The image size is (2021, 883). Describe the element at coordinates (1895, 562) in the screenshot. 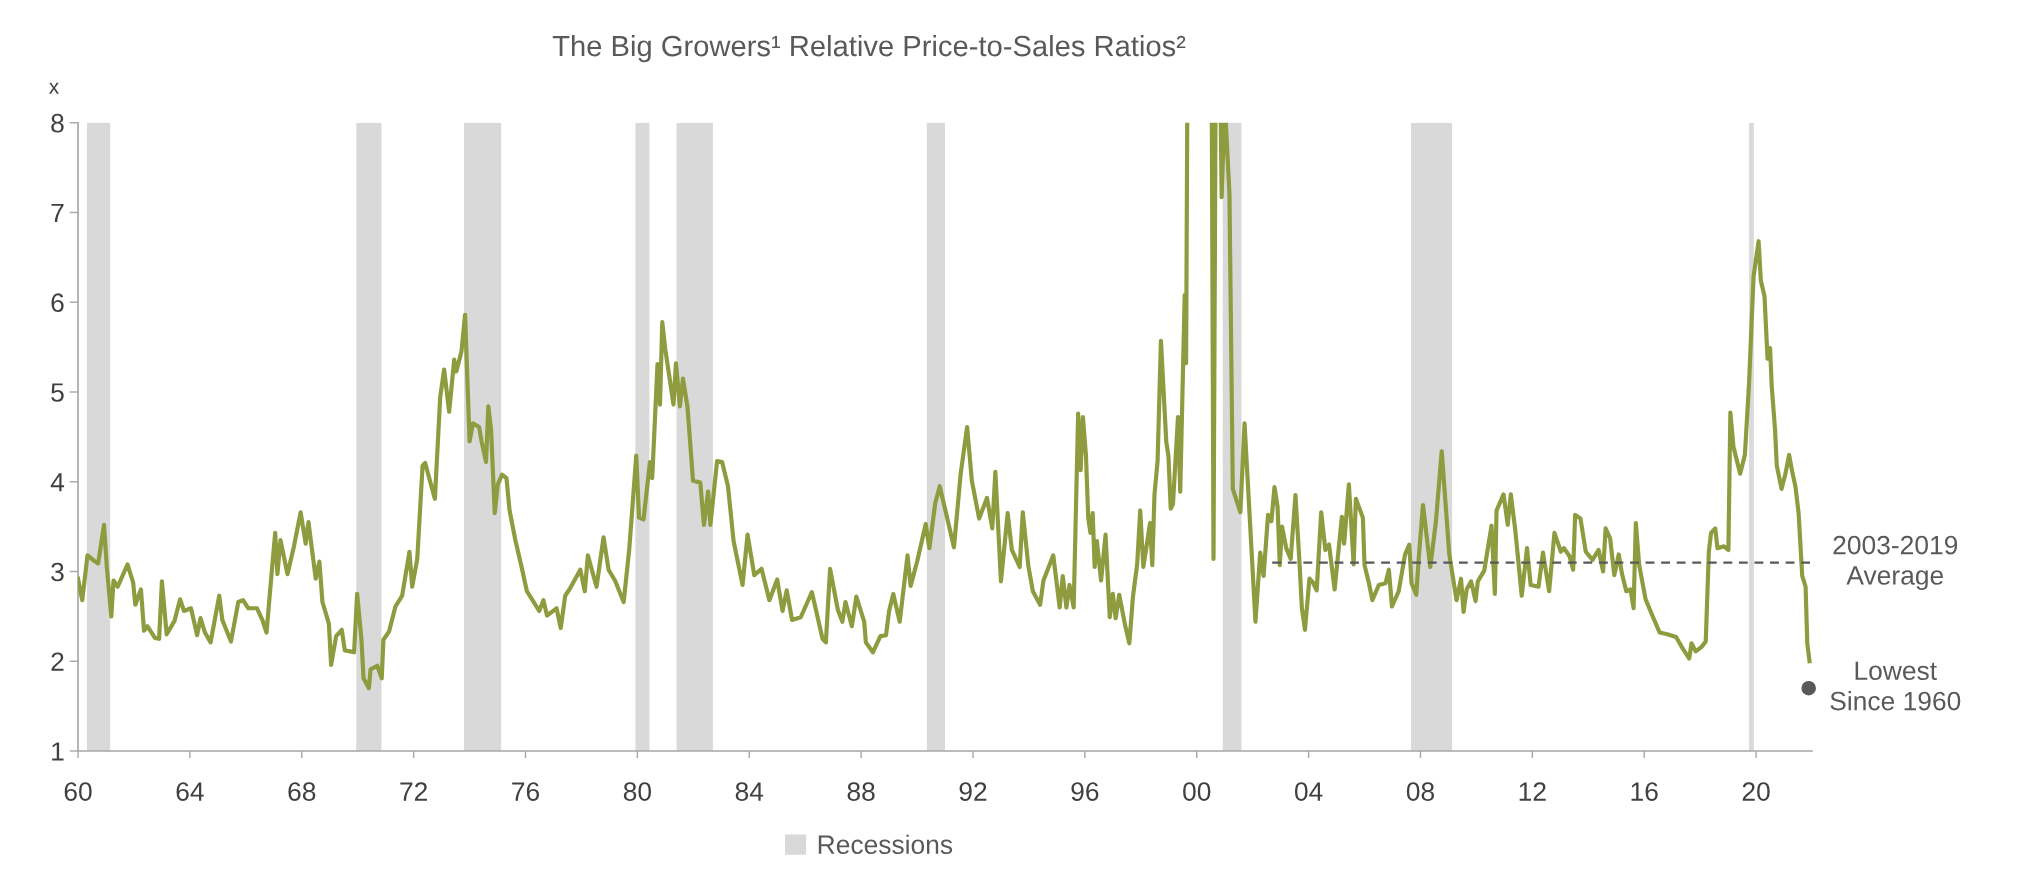

I see `series-label: 2003-2019 Average` at that location.